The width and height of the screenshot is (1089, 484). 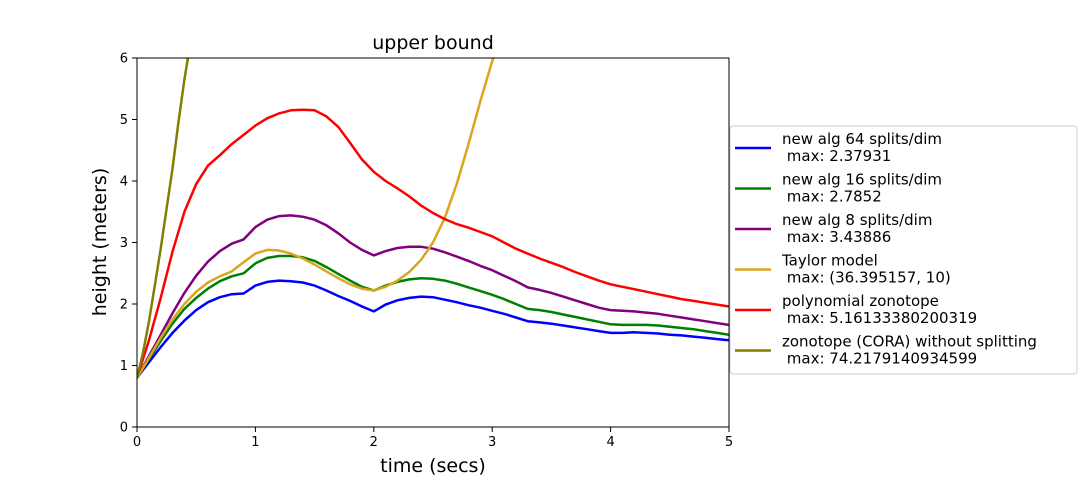 I want to click on y-axis: 0 1 2 3 4 5 6, so click(x=128, y=244).